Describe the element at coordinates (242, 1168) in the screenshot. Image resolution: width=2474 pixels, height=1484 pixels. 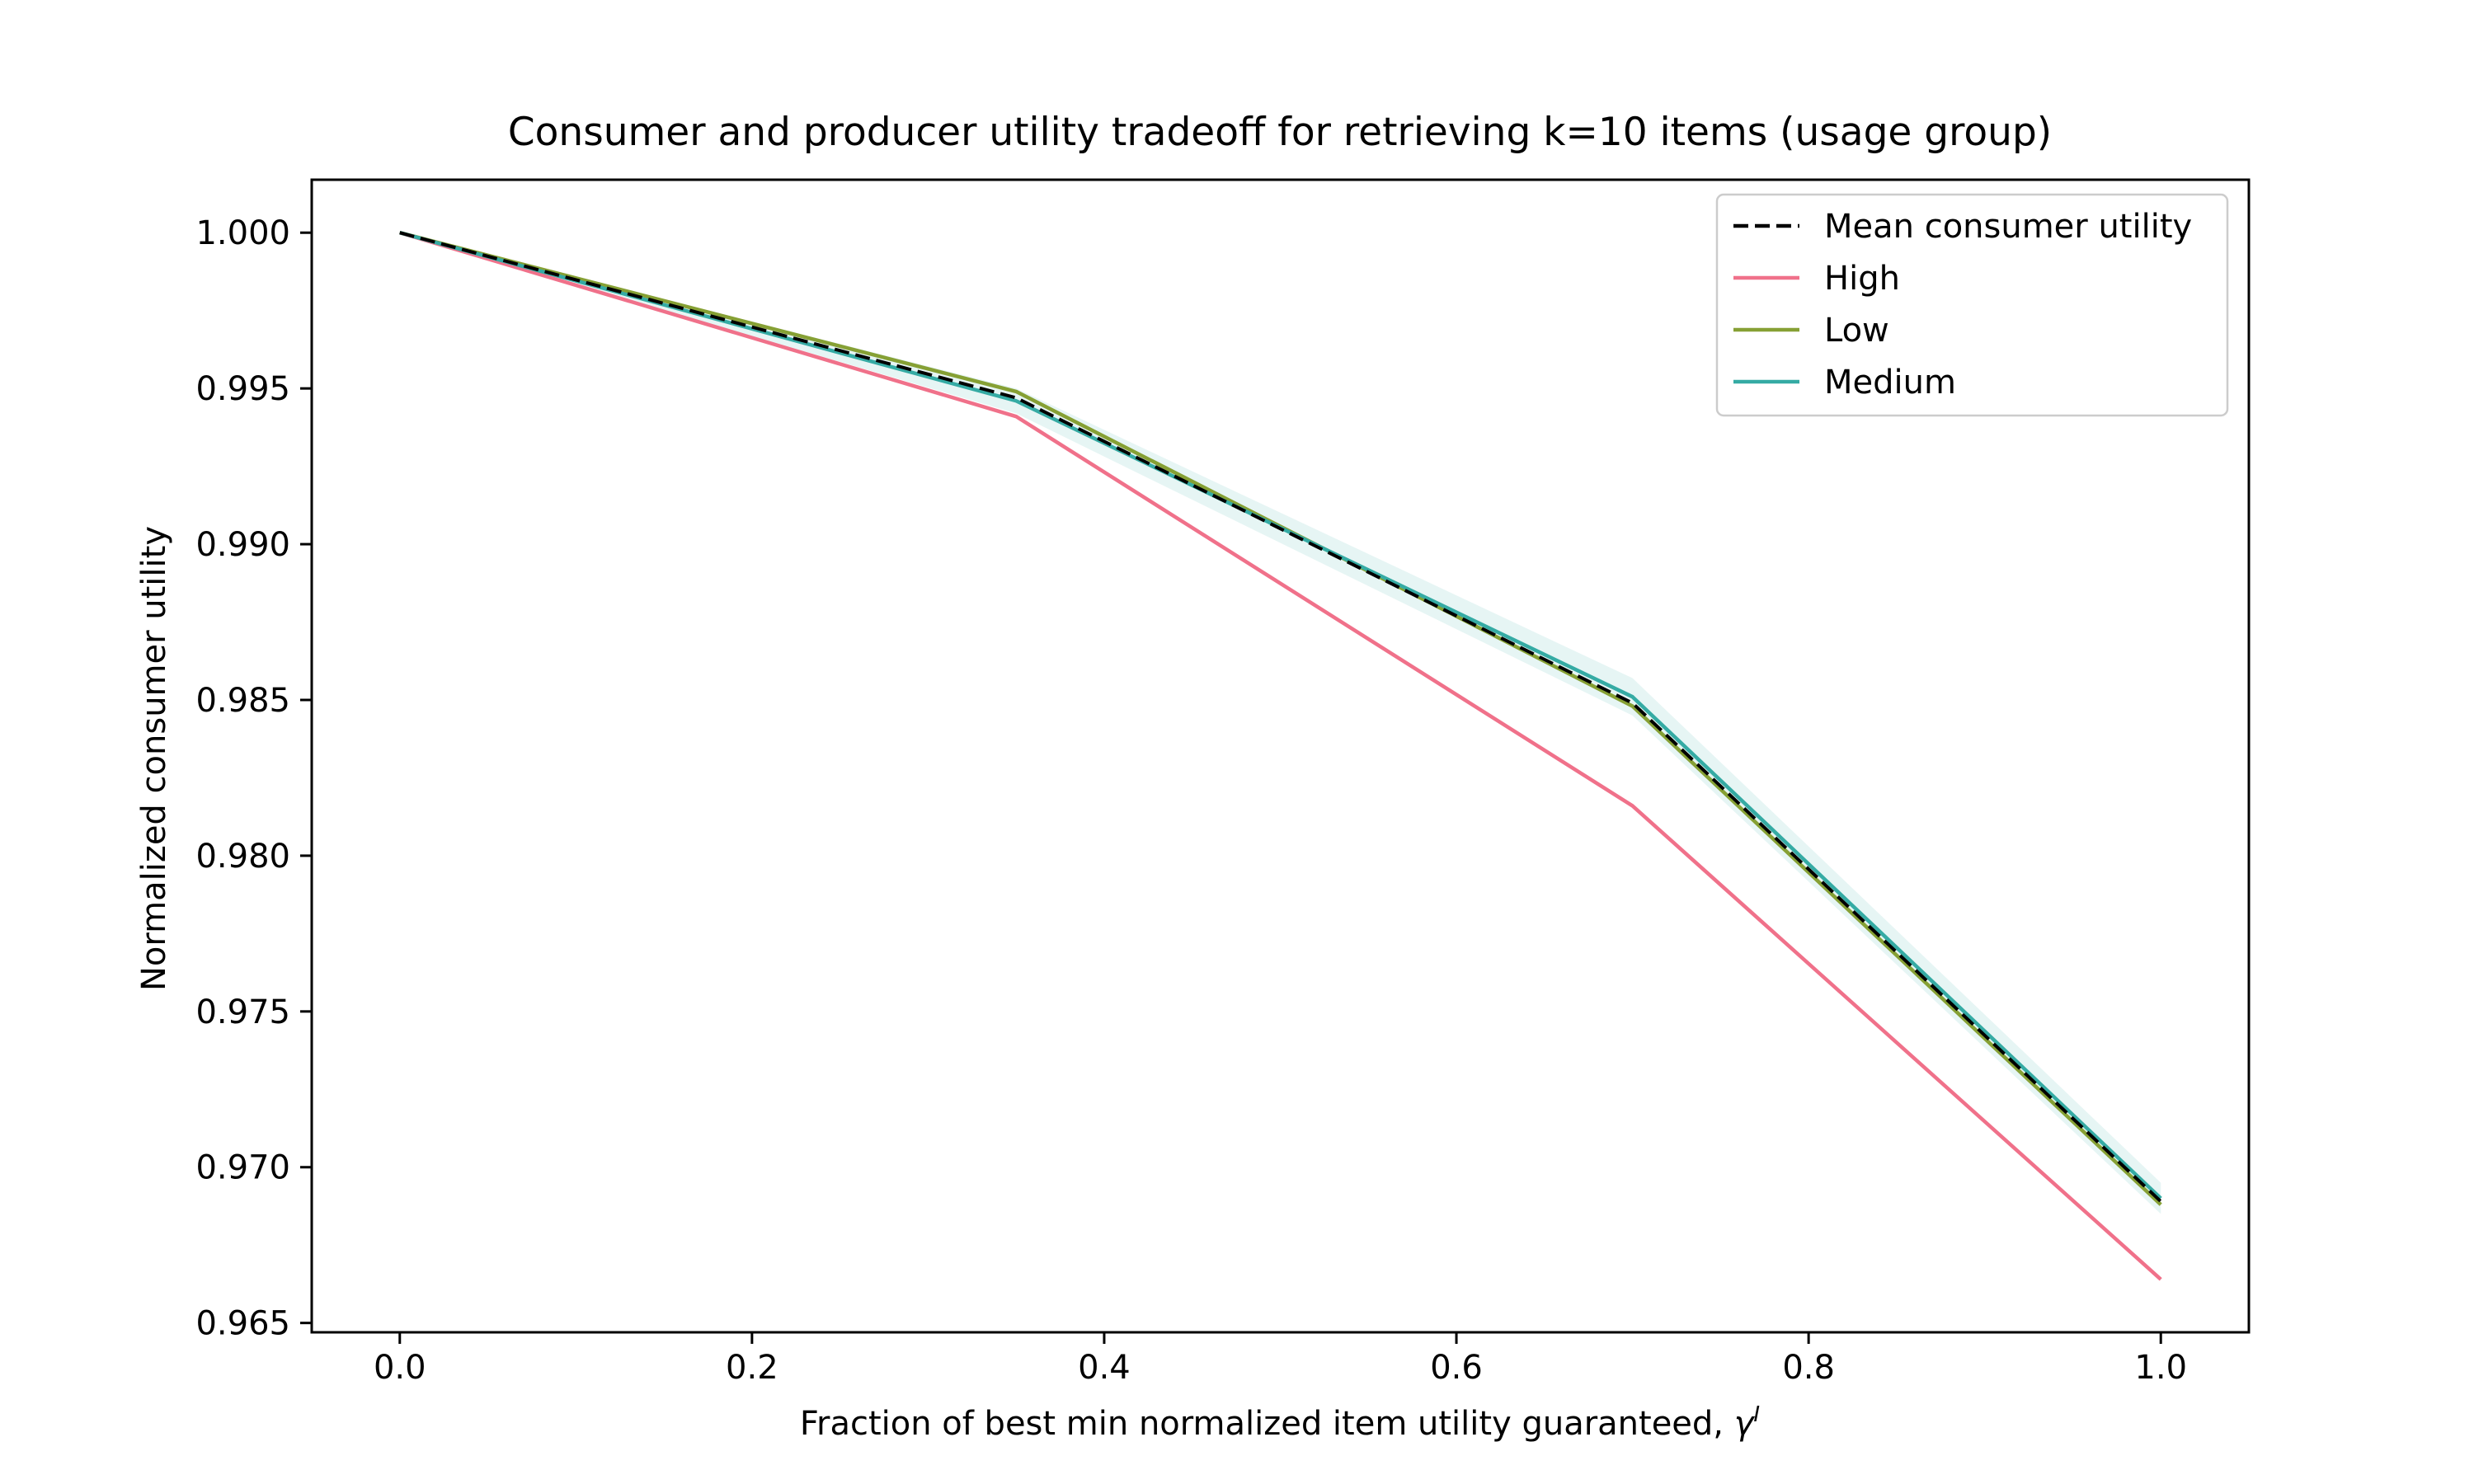
I see `y-tick-label-1: 0.970` at that location.